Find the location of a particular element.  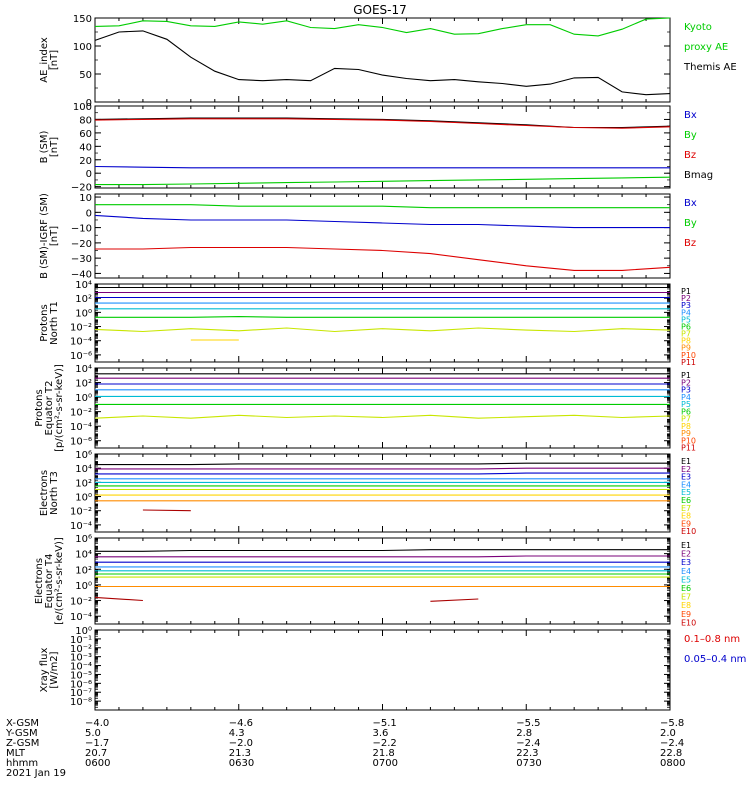

legend-entry: E7 is located at coordinates (686, 597).